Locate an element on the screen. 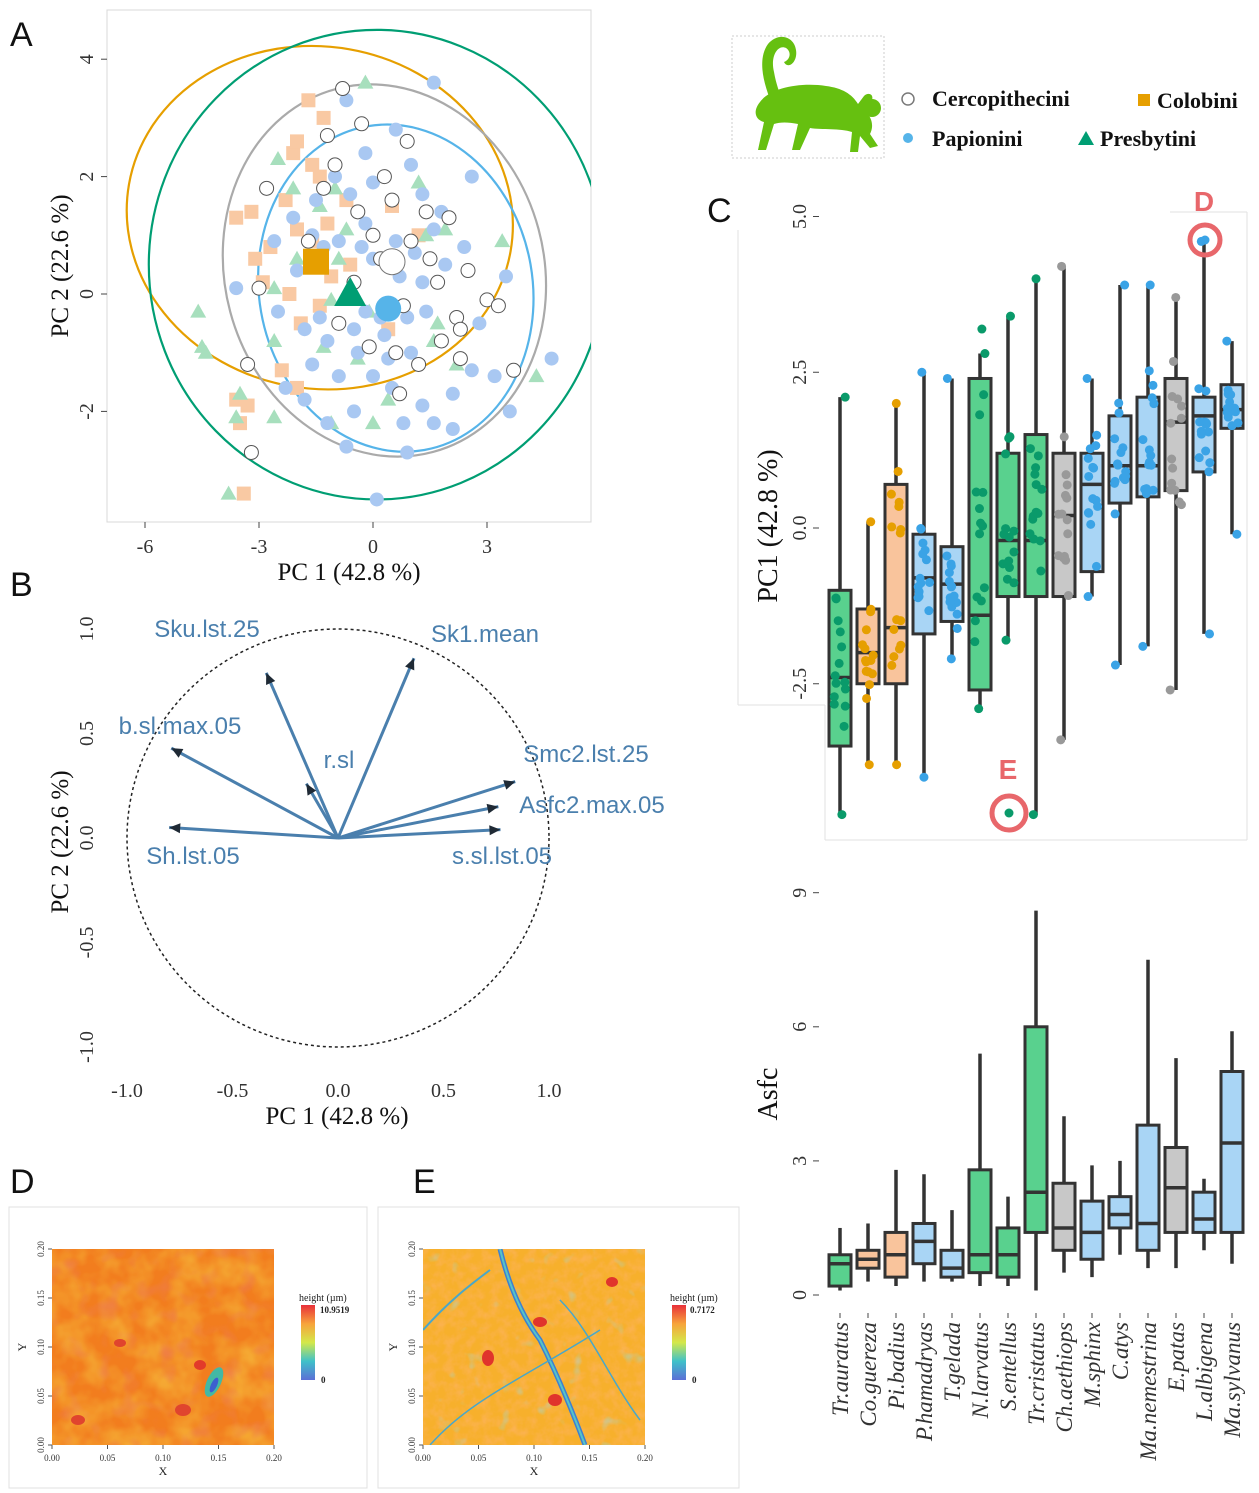 This screenshot has height=1493, width=1259. heatmap-xtick-label: 0.05 is located at coordinates (108, 1458).